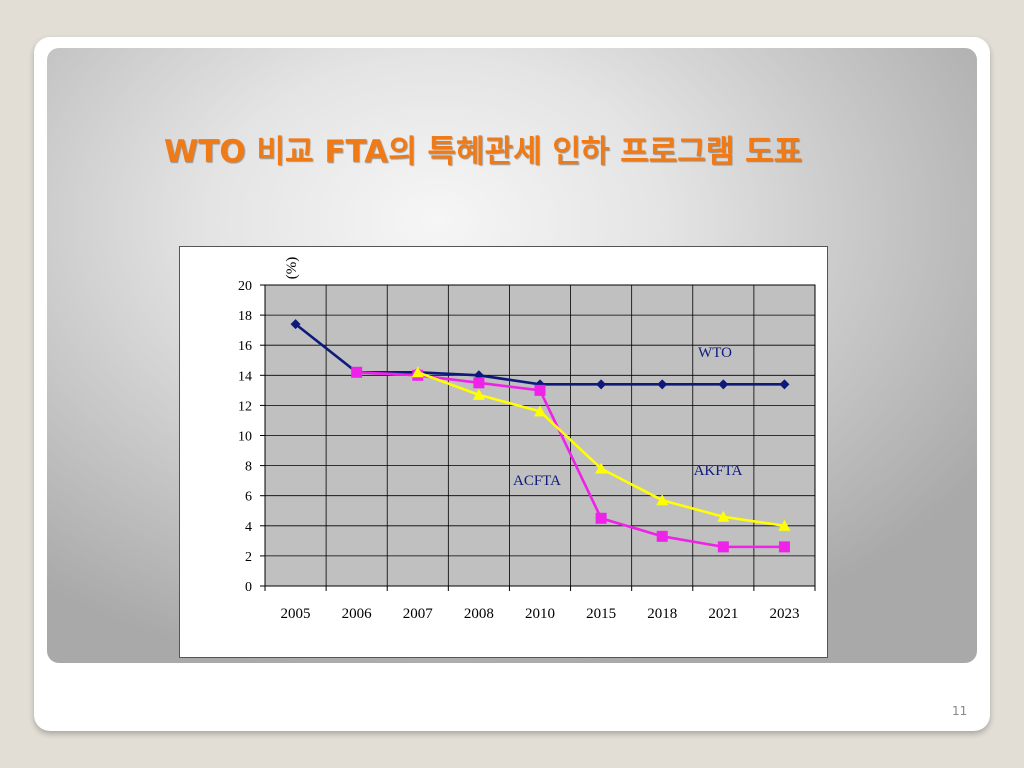 This screenshot has height=768, width=1024. What do you see at coordinates (483, 152) in the screenshot?
I see `slide-title: WTO 비교 FTA의 특혜관세 인하 프로그램 도표` at bounding box center [483, 152].